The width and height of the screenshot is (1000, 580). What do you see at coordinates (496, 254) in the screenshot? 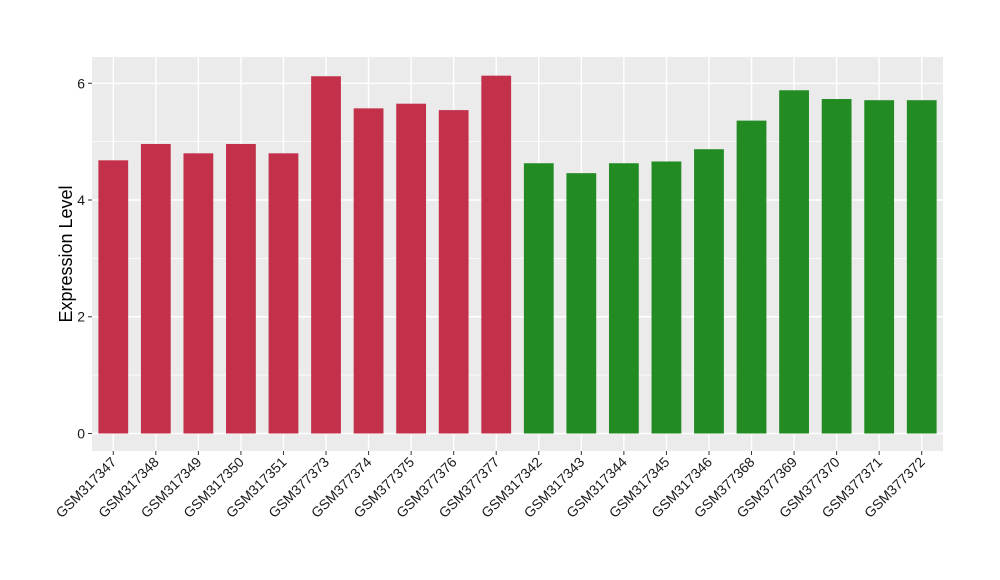
I see `bar-GSM377377` at bounding box center [496, 254].